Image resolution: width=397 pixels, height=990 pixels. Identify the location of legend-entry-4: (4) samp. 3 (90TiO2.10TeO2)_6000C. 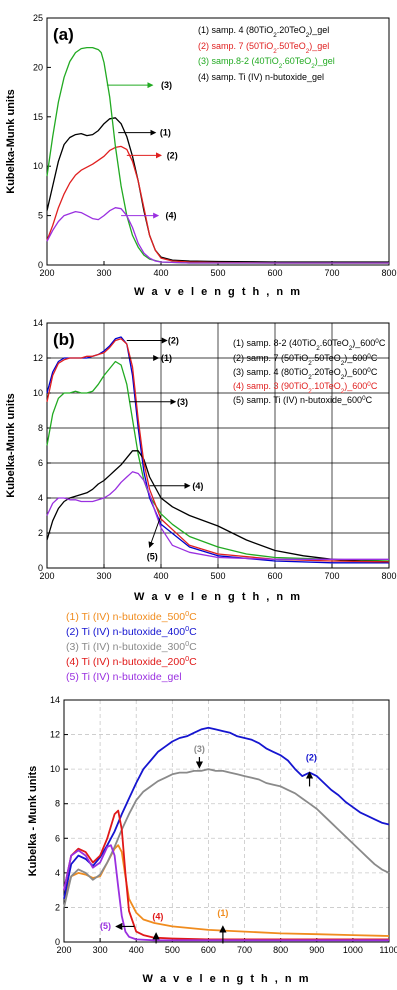
(305, 388).